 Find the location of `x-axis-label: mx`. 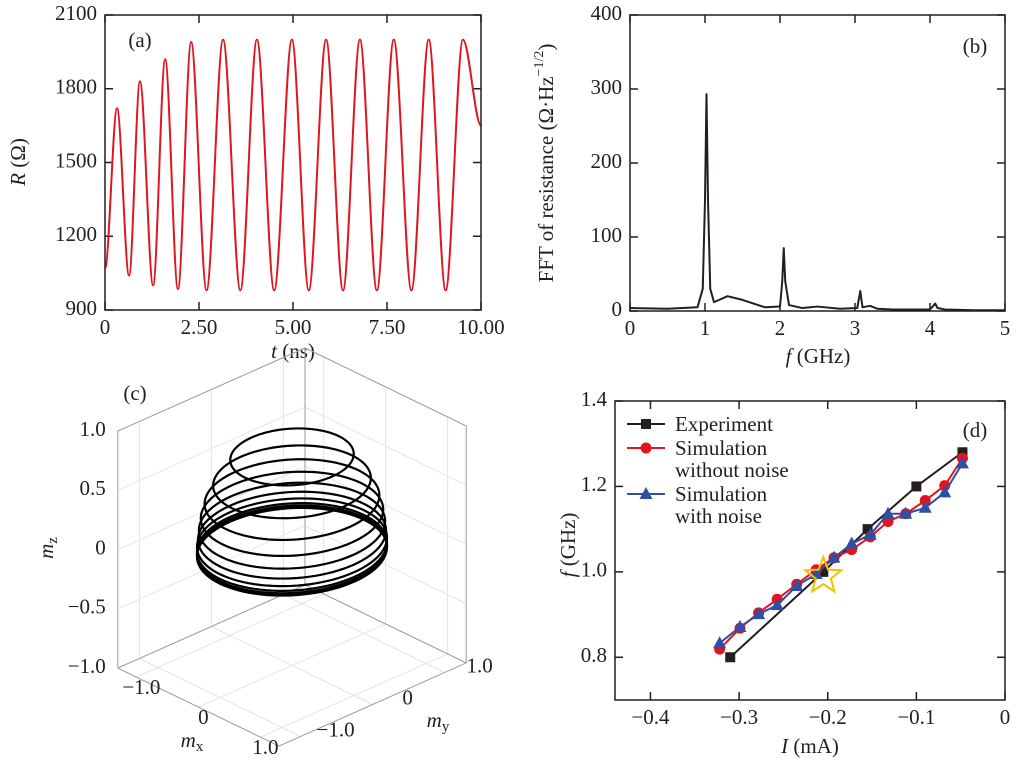

x-axis-label: mx is located at coordinates (192, 742).